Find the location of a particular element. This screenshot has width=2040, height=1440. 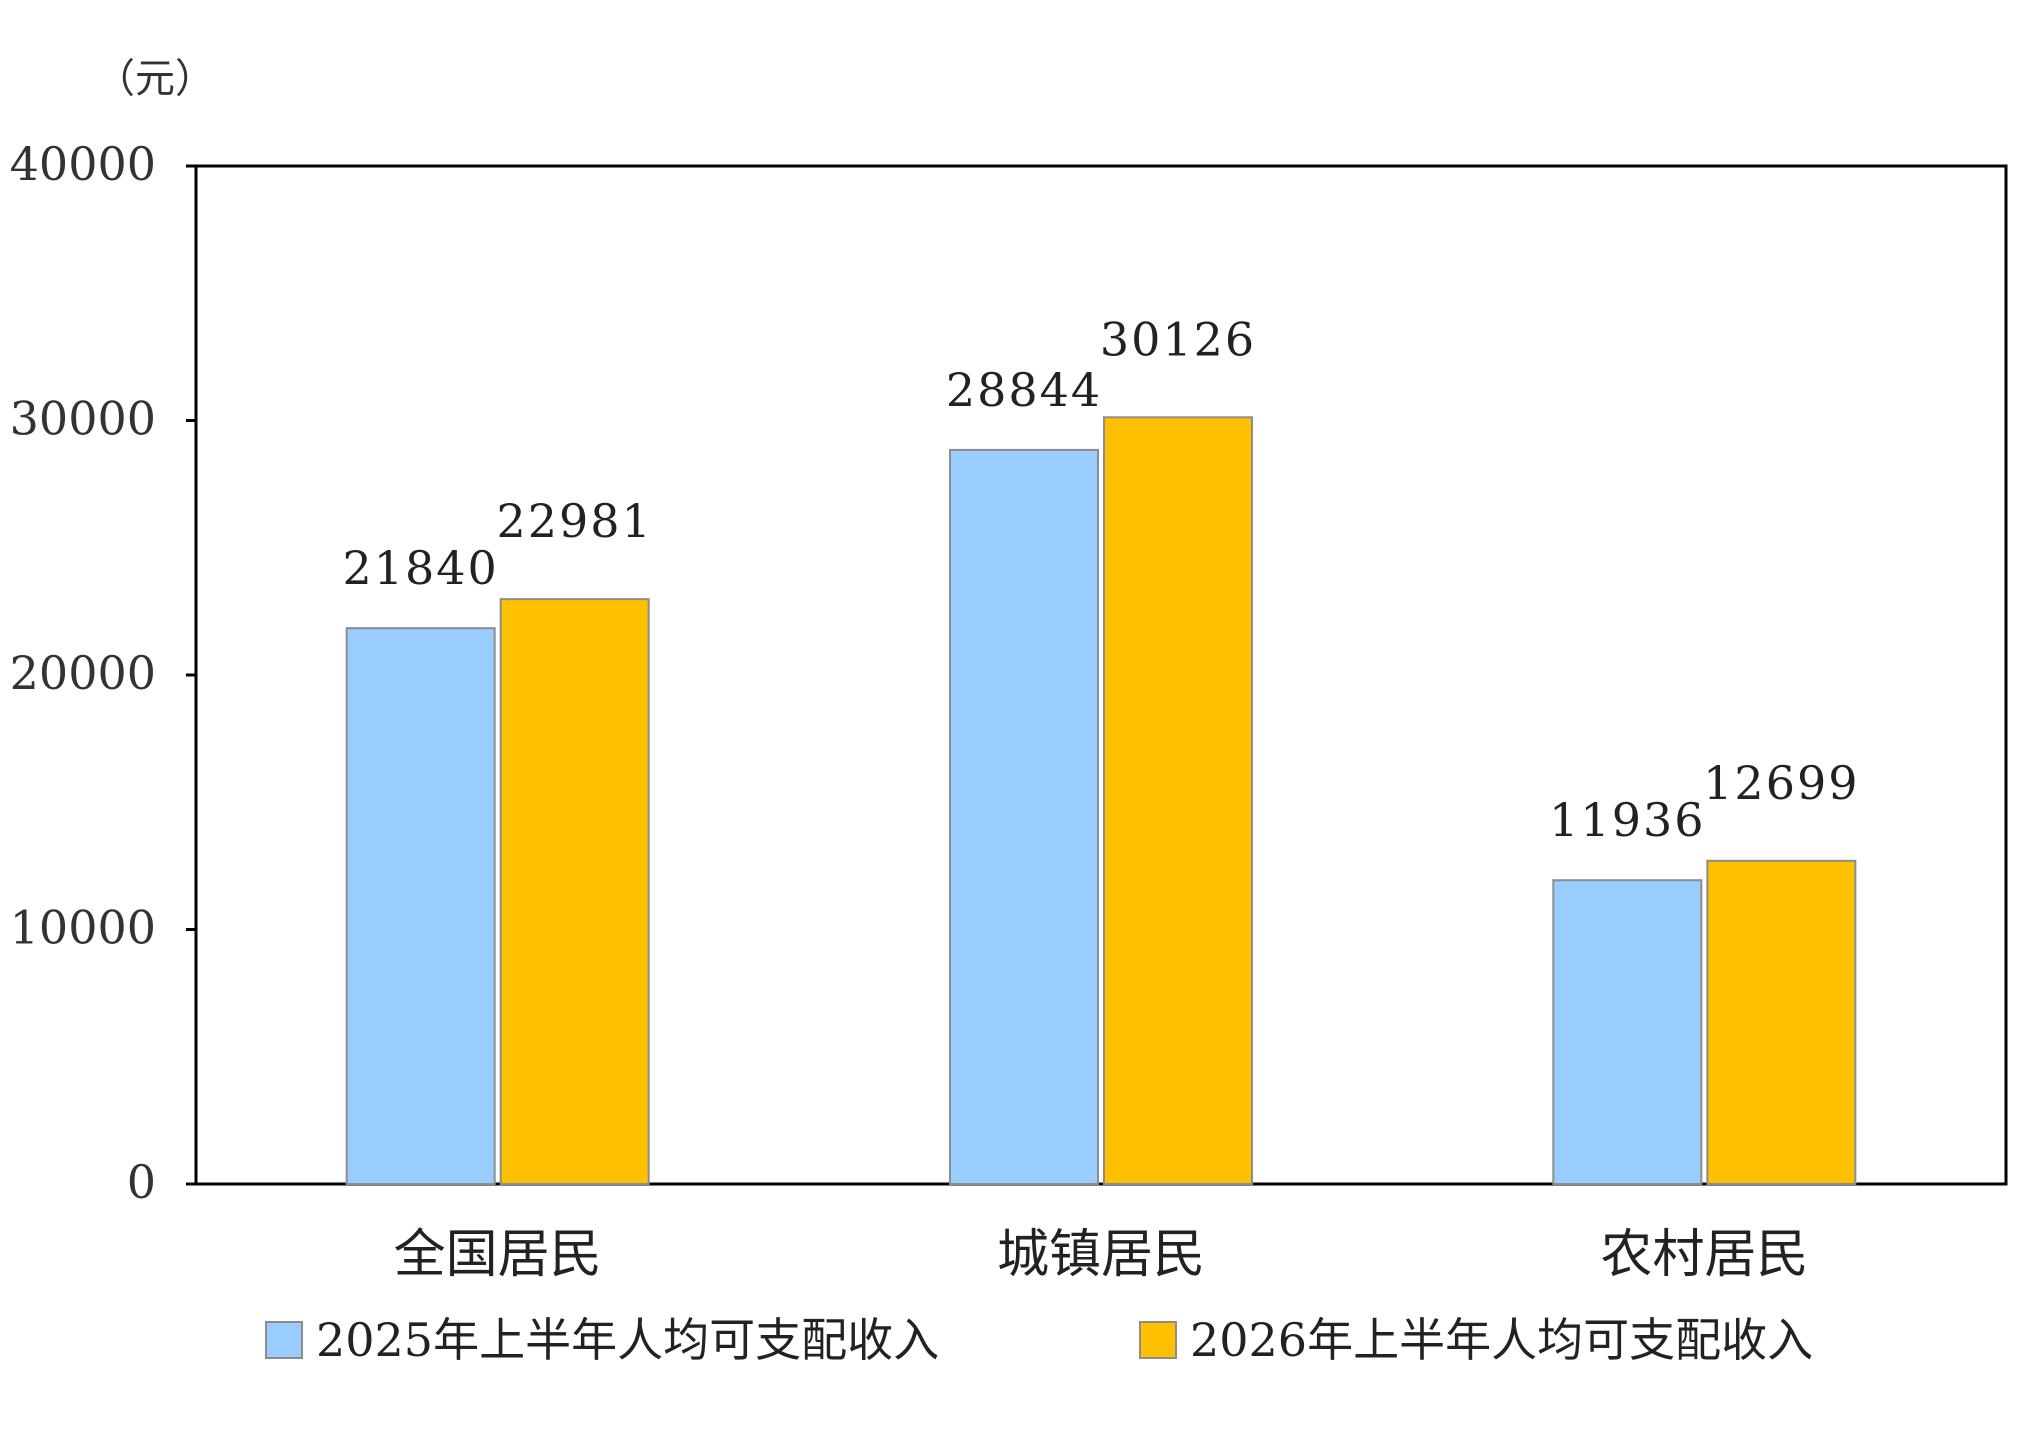

data-label: 12699 is located at coordinates (1781, 783).